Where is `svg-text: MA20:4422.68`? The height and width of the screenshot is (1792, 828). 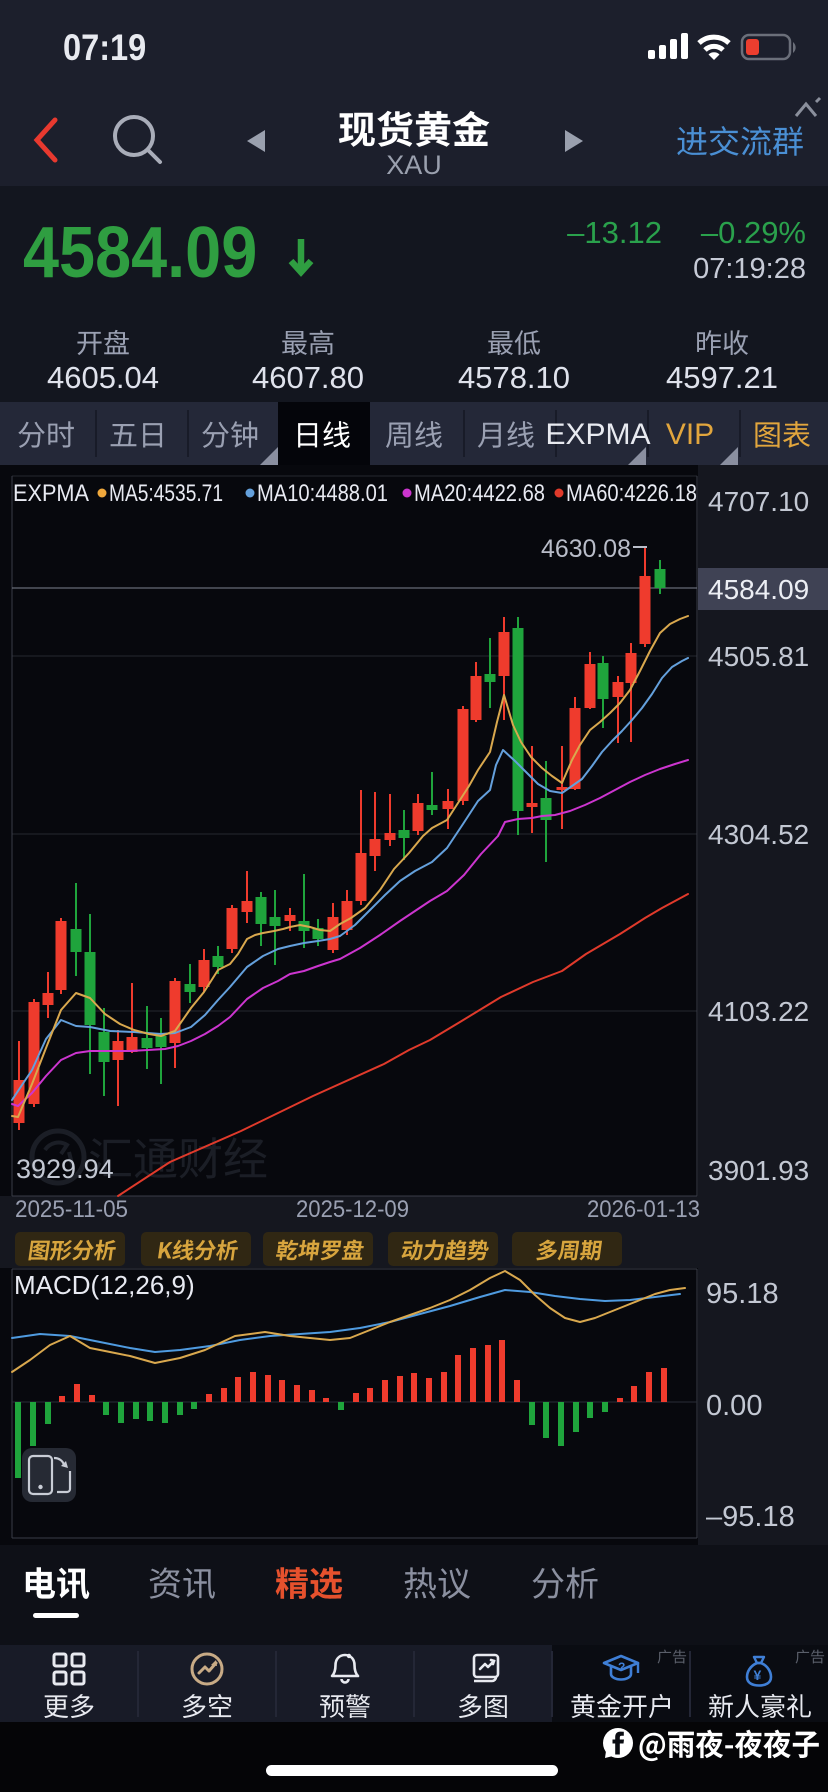
svg-text: MA20:4422.68 is located at coordinates (479, 493).